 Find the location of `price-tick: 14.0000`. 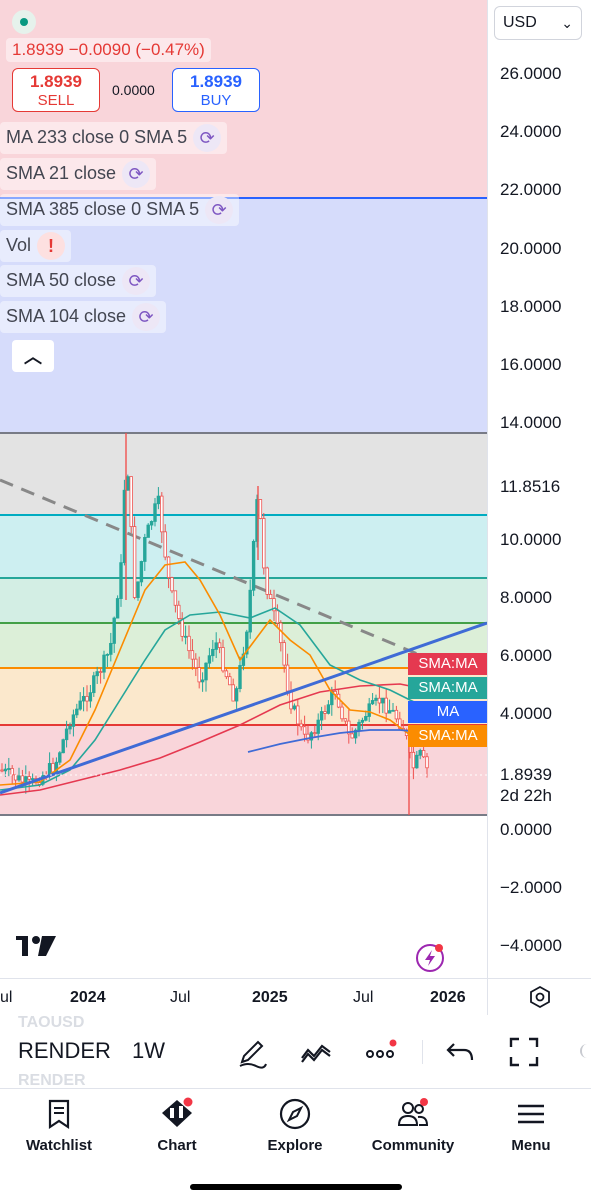

price-tick: 14.0000 is located at coordinates (531, 422).